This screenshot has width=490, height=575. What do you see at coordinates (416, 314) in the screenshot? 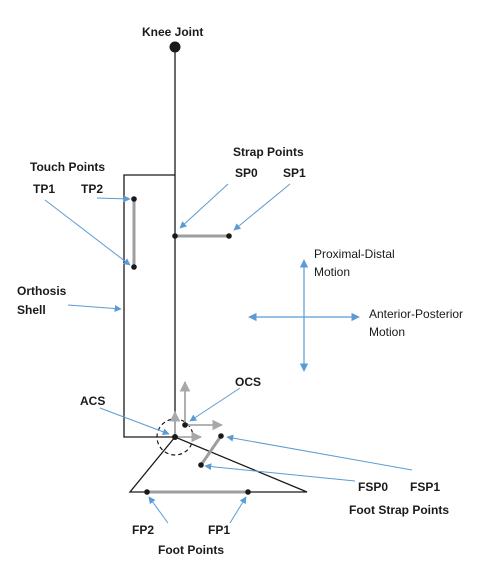
I see `anterior-posterior-label-line1: Anterior-Posterior` at bounding box center [416, 314].